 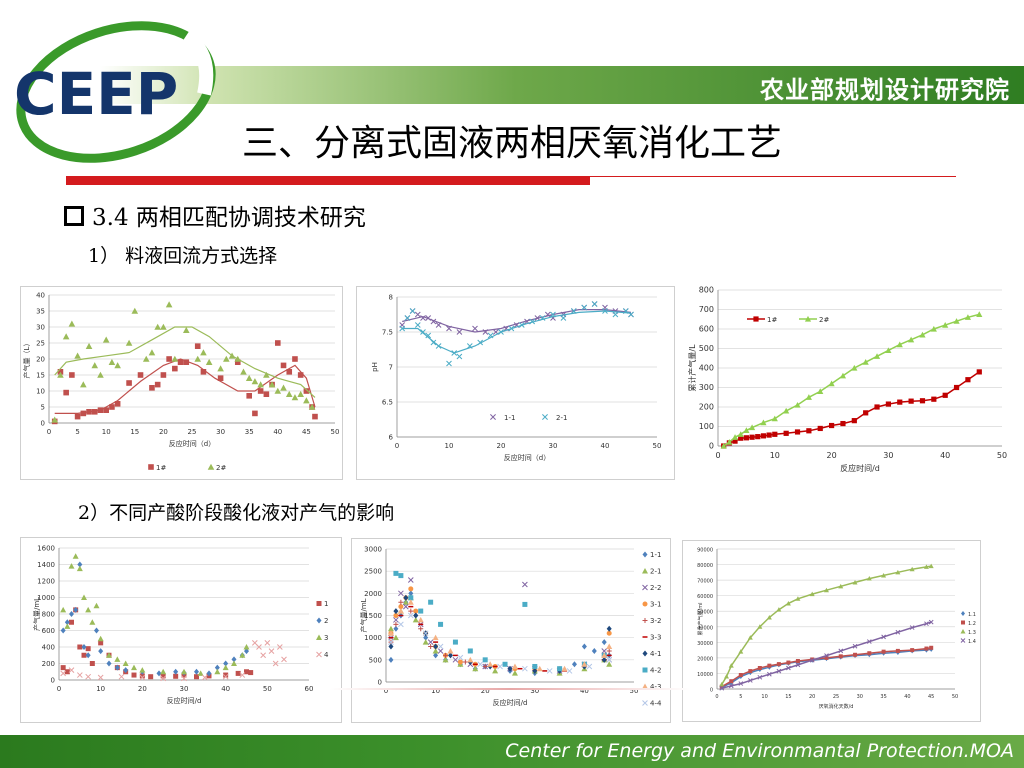 What do you see at coordinates (375, 367) in the screenshot?
I see `y-axis-label: pH` at bounding box center [375, 367].